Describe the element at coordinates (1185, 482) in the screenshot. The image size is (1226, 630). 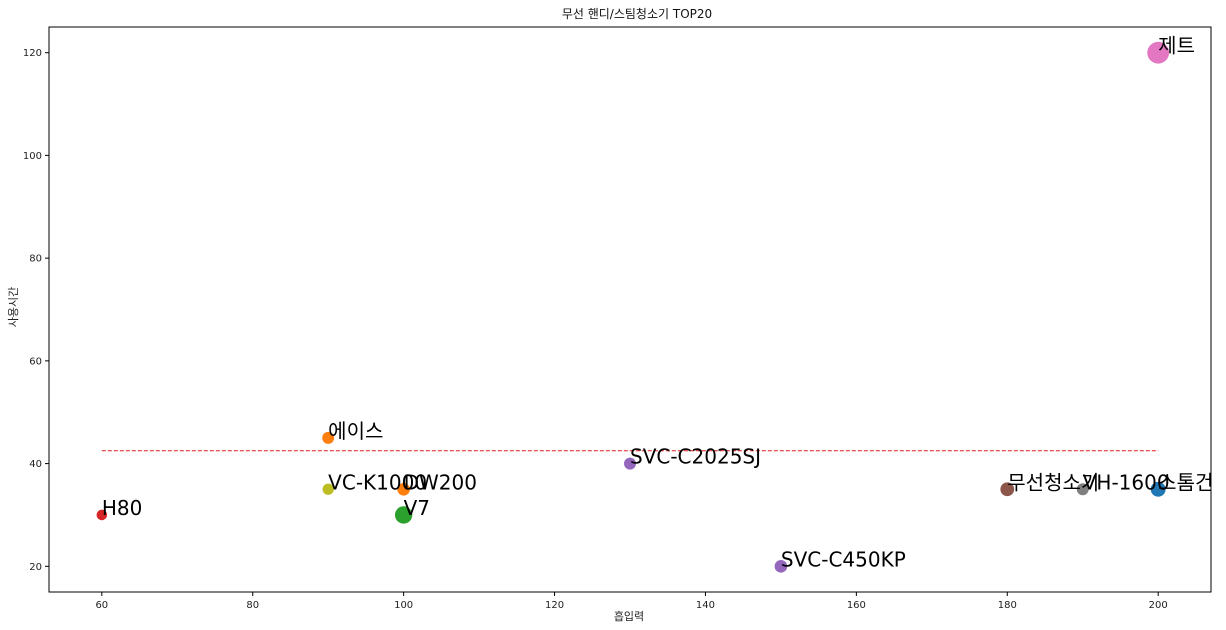
I see `point-label: 스톰건` at that location.